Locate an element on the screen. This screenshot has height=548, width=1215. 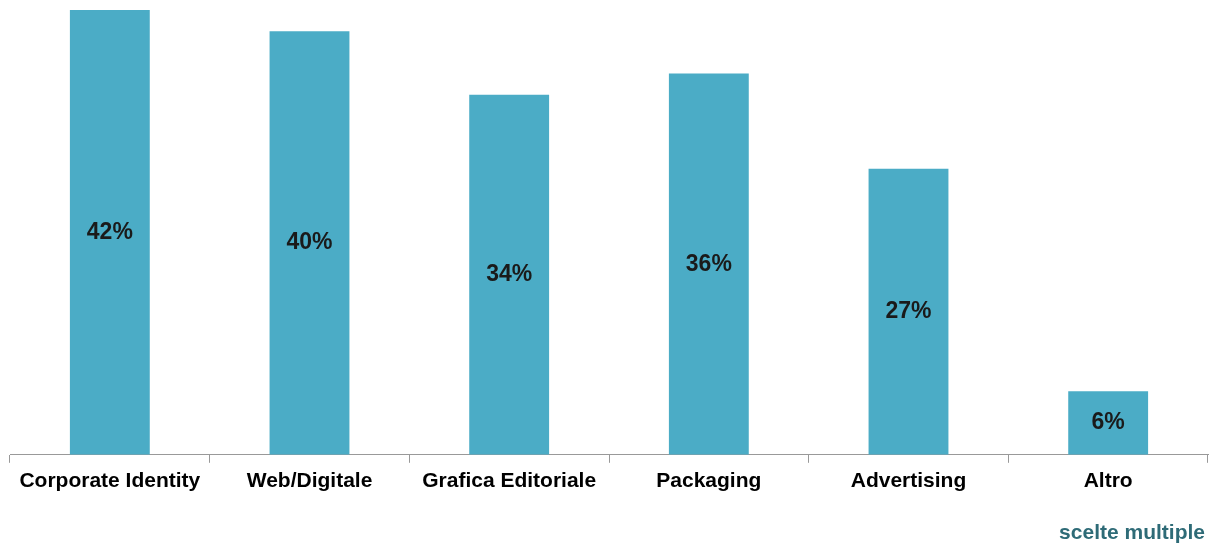
data-label: 36% is located at coordinates (708, 262).